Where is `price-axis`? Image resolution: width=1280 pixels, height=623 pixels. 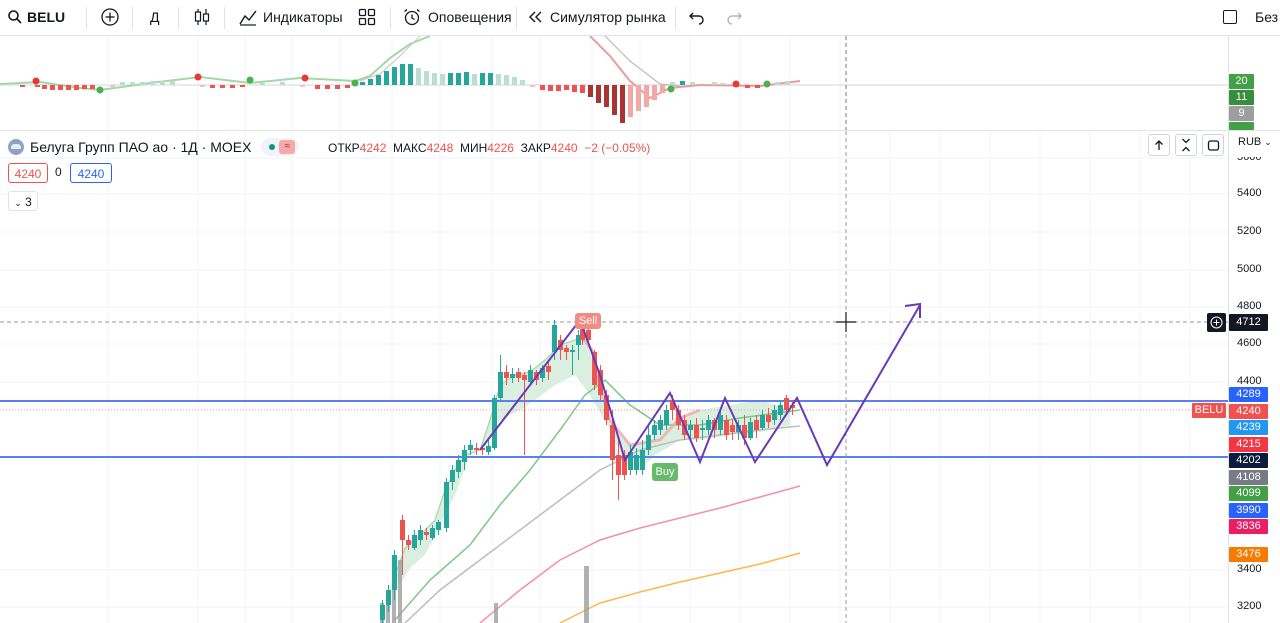 price-axis is located at coordinates (1254, 377).